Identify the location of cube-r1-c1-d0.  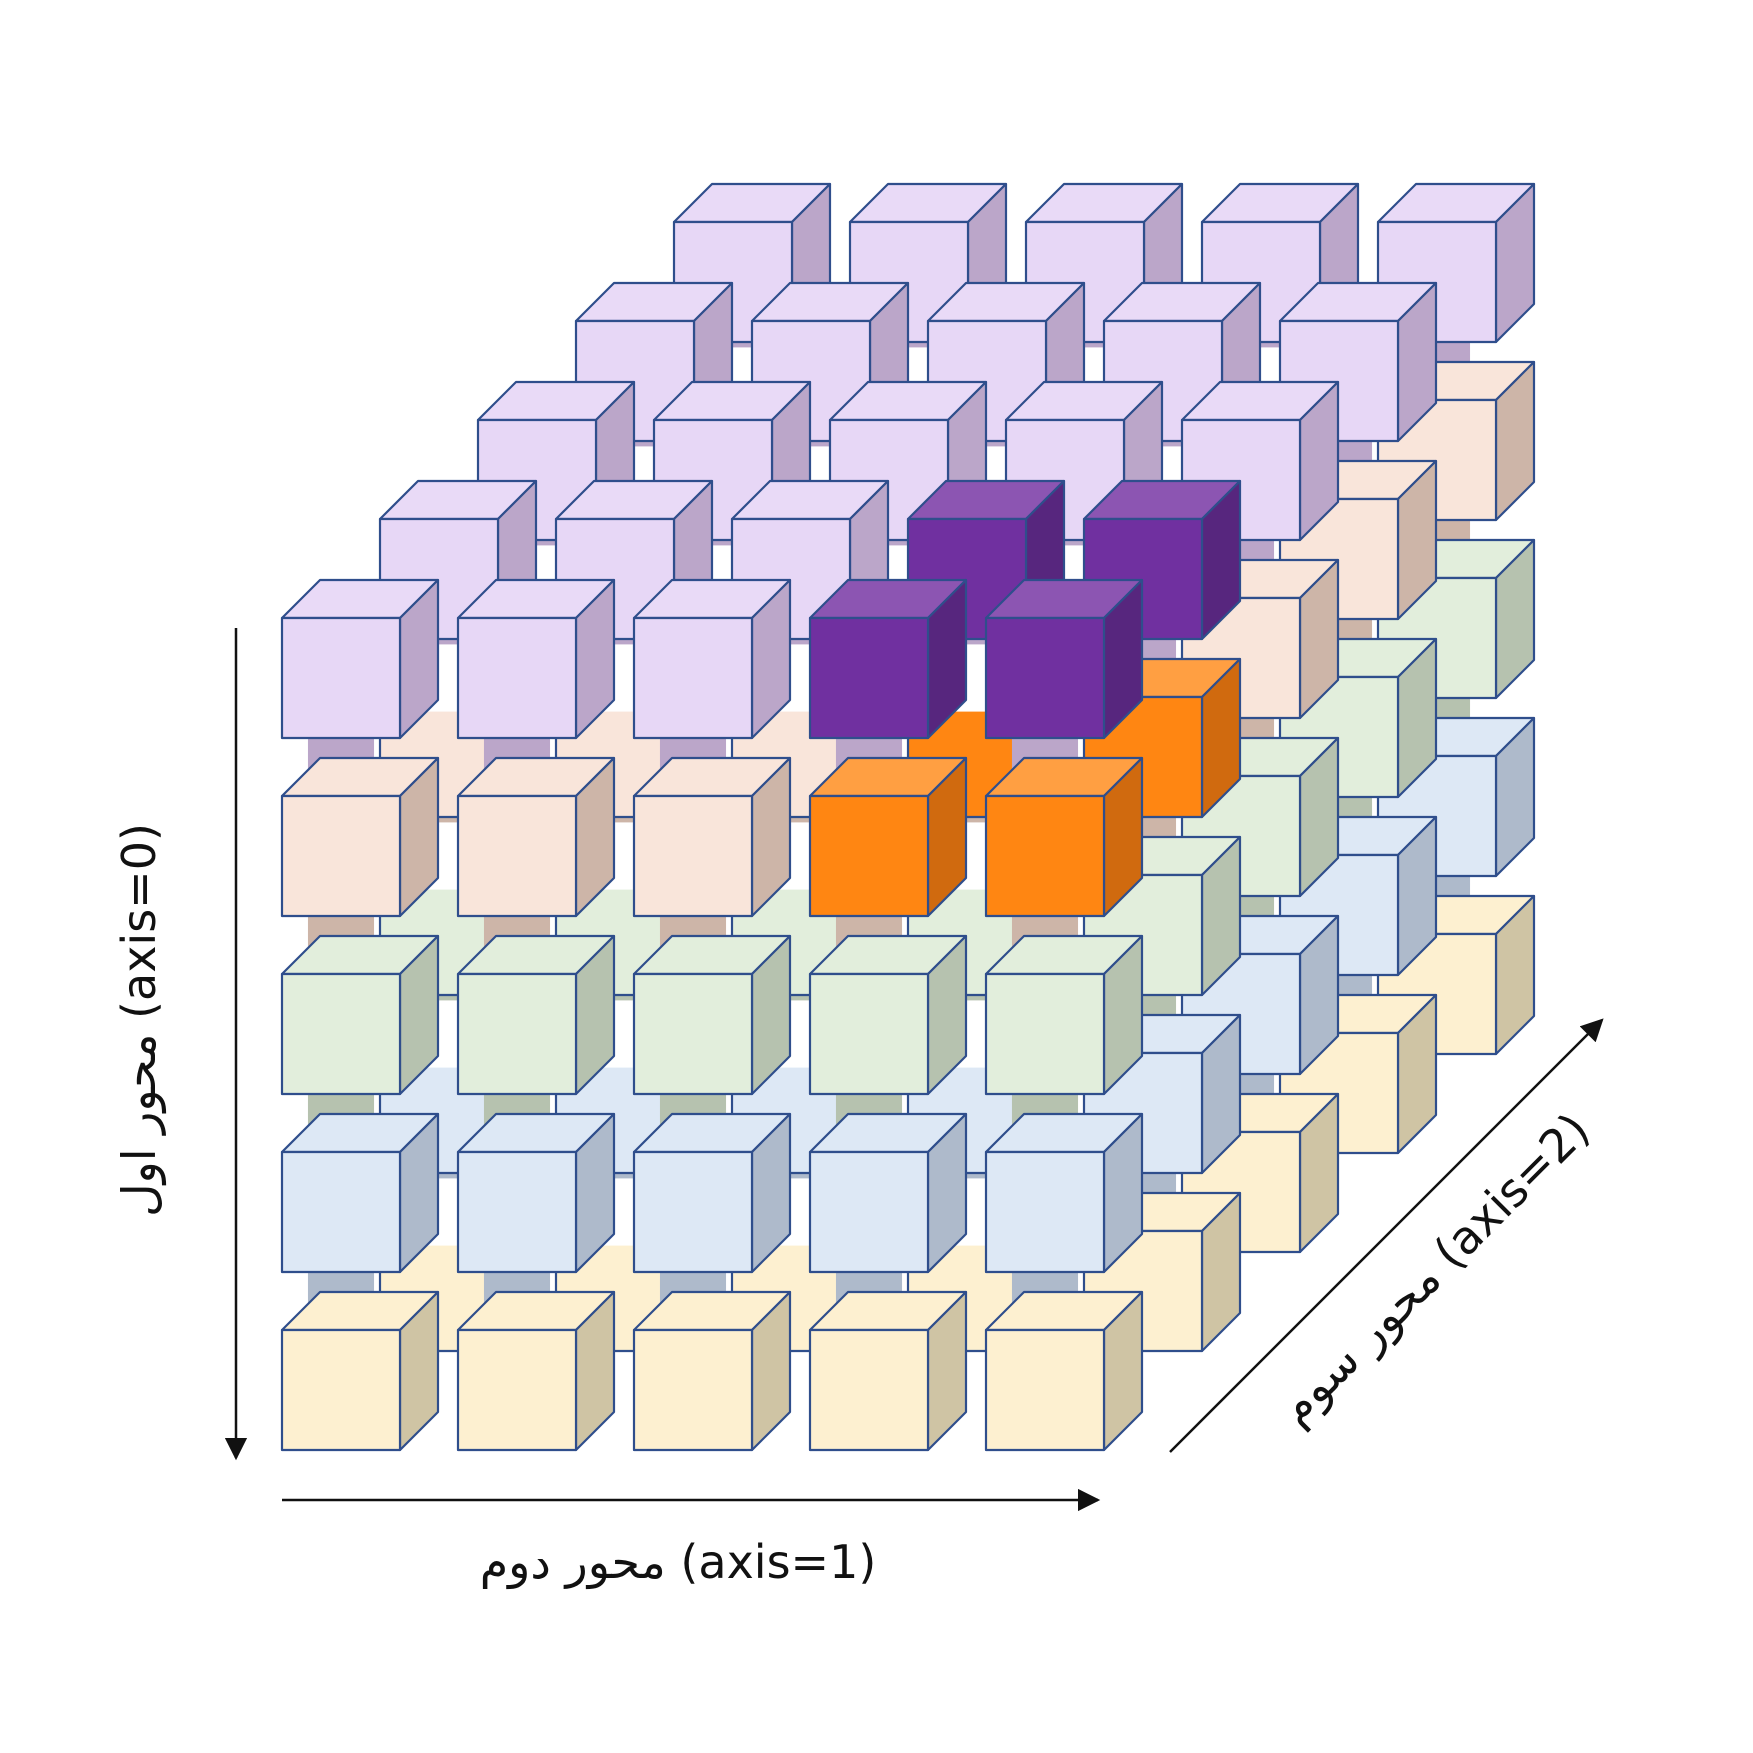
(536, 837).